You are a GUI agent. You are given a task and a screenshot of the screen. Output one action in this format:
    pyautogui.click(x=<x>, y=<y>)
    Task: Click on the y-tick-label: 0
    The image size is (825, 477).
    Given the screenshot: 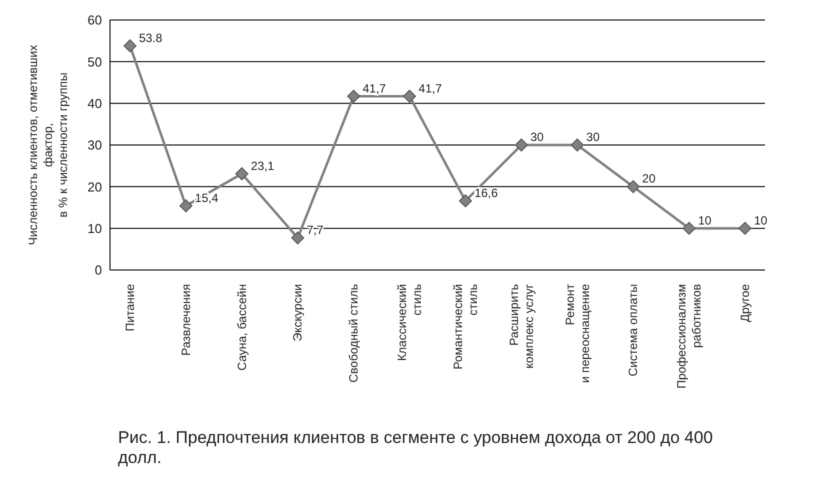 What is the action you would take?
    pyautogui.click(x=98, y=270)
    